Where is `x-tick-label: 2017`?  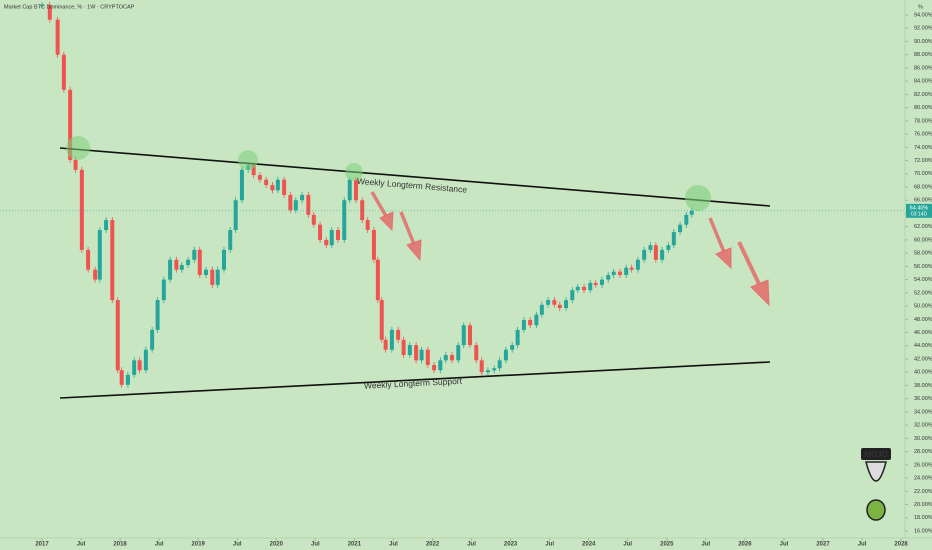
x-tick-label: 2017 is located at coordinates (42, 545).